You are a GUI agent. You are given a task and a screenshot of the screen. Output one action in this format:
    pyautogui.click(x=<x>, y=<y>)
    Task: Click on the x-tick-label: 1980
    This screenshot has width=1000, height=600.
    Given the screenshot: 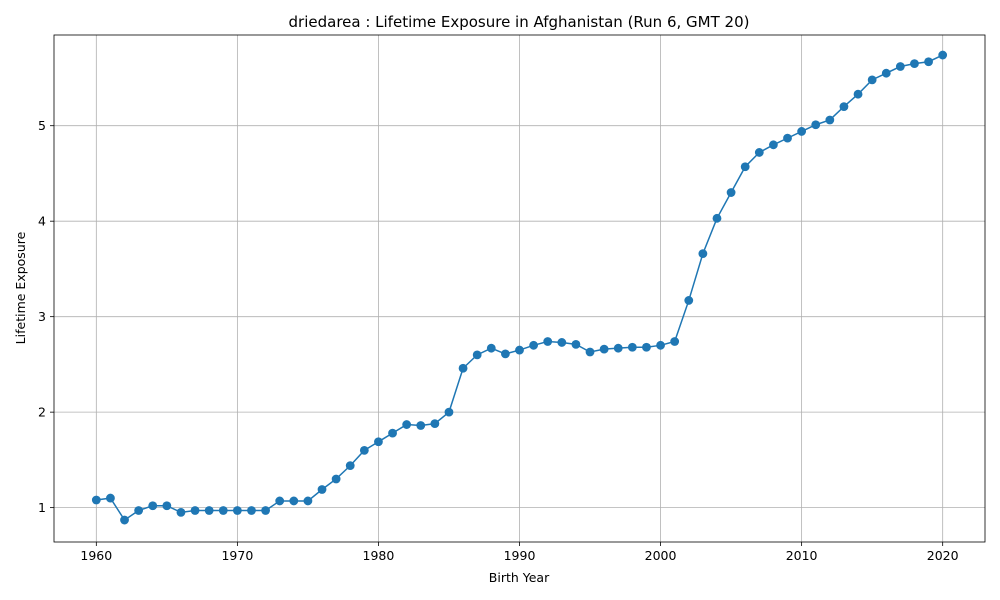 What is the action you would take?
    pyautogui.click(x=379, y=555)
    